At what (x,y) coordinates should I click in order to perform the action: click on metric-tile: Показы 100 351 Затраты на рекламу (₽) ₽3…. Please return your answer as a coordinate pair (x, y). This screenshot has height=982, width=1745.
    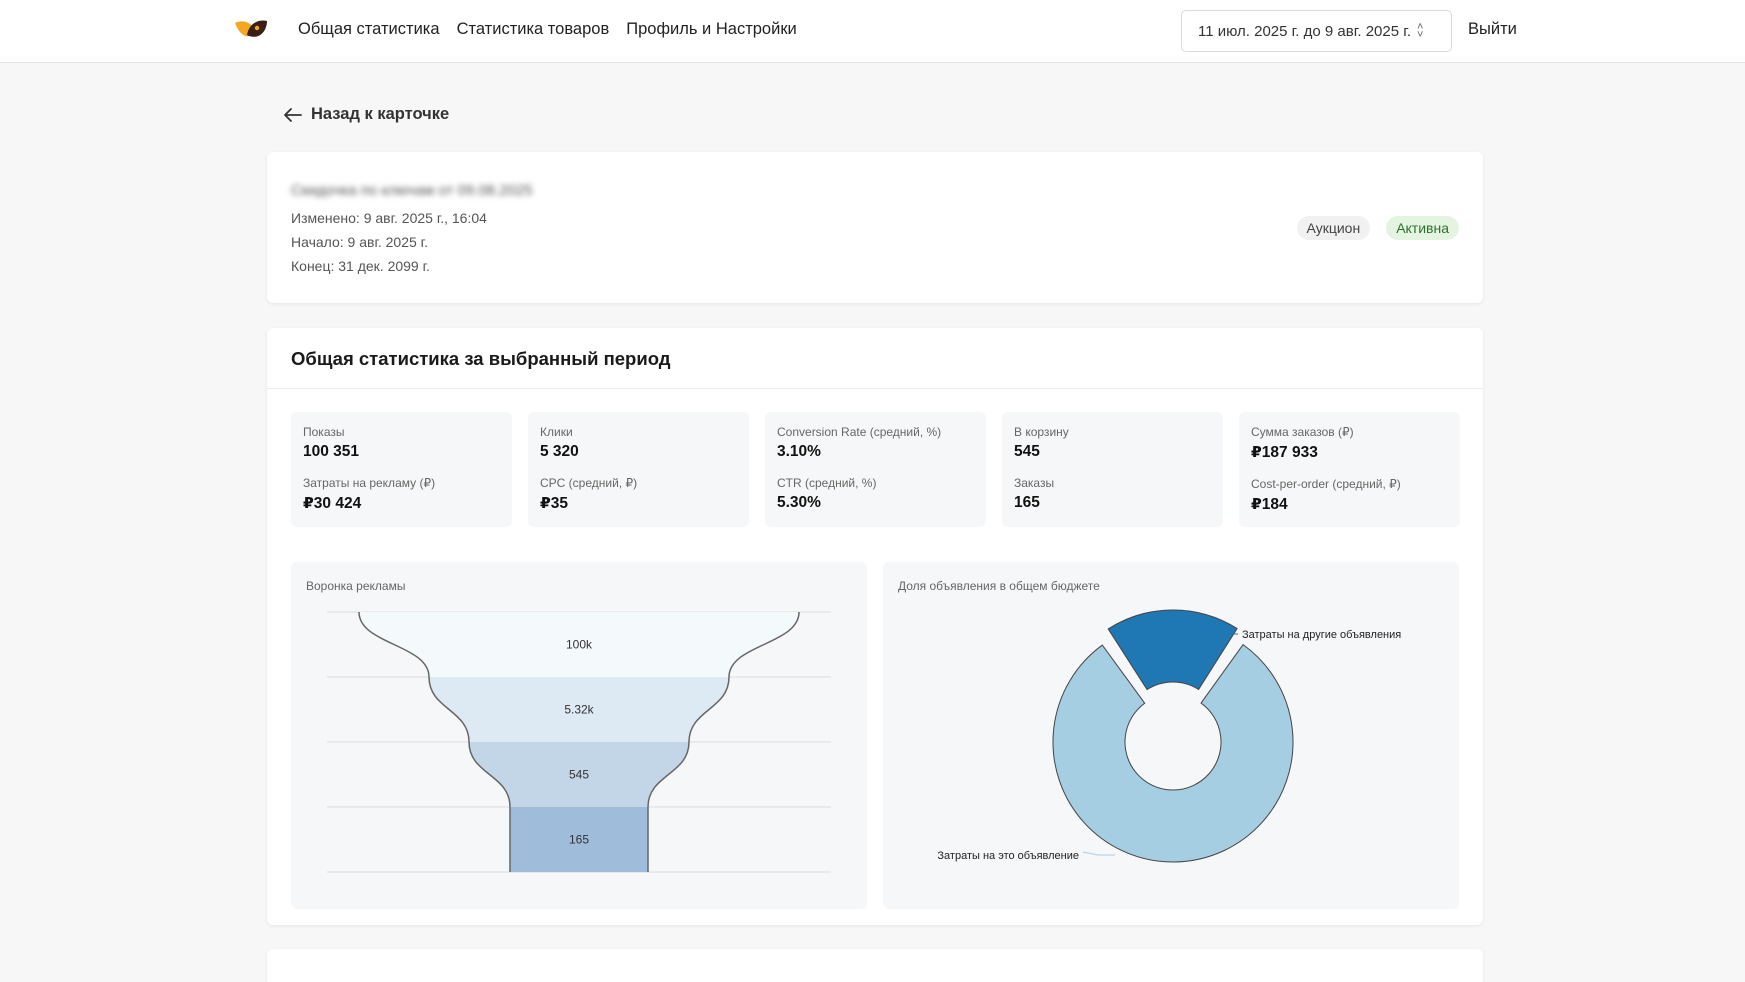
    Looking at the image, I should click on (401, 469).